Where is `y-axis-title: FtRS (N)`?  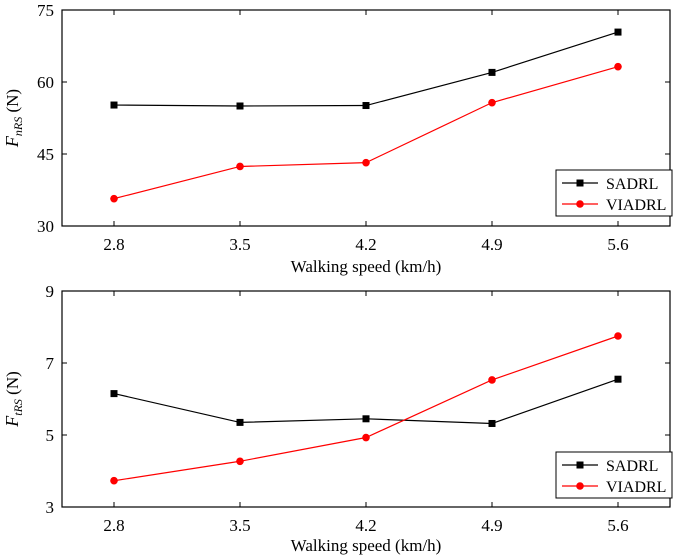
y-axis-title: FtRS (N) is located at coordinates (13, 399).